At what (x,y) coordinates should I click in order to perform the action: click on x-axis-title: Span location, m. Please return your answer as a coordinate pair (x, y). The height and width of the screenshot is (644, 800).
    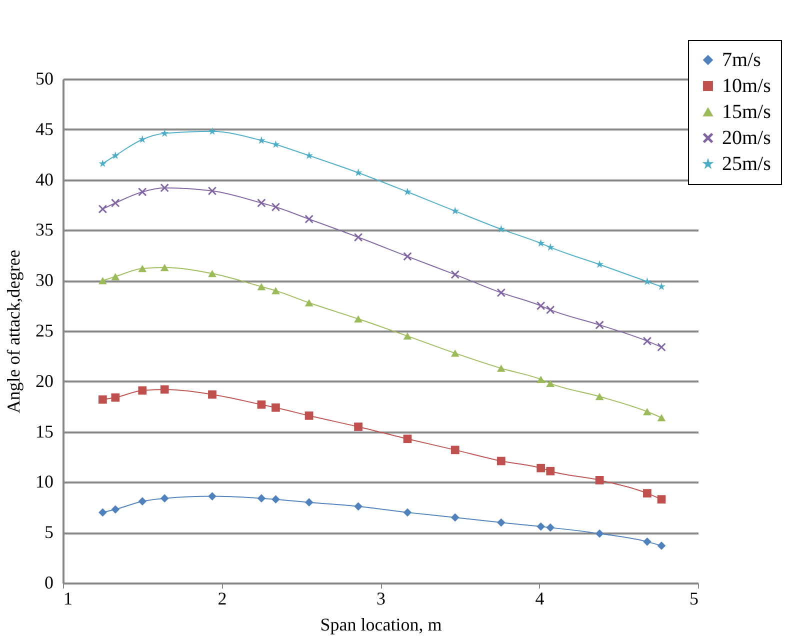
    Looking at the image, I should click on (381, 624).